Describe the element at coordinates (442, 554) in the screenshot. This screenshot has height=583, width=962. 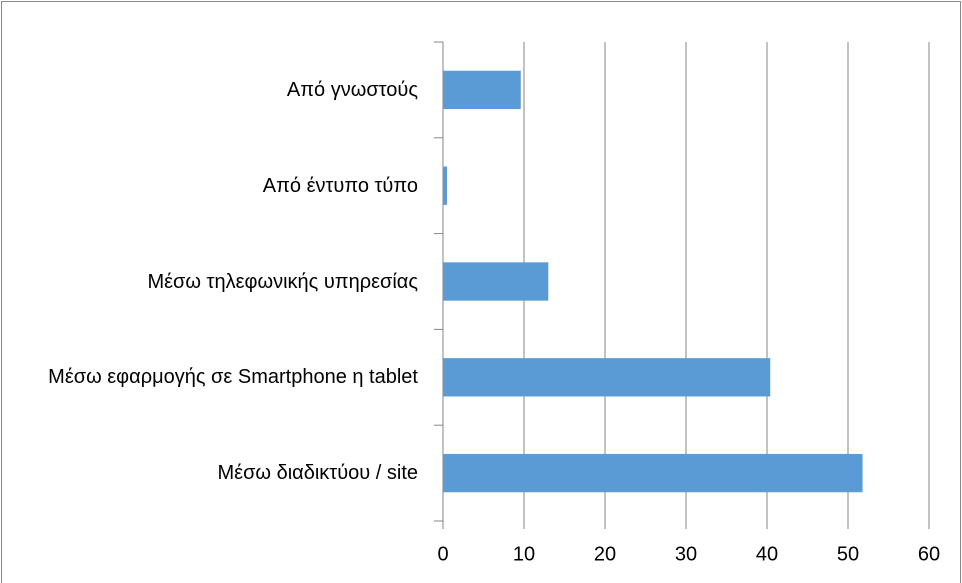
I see `x-tick-label: 0` at that location.